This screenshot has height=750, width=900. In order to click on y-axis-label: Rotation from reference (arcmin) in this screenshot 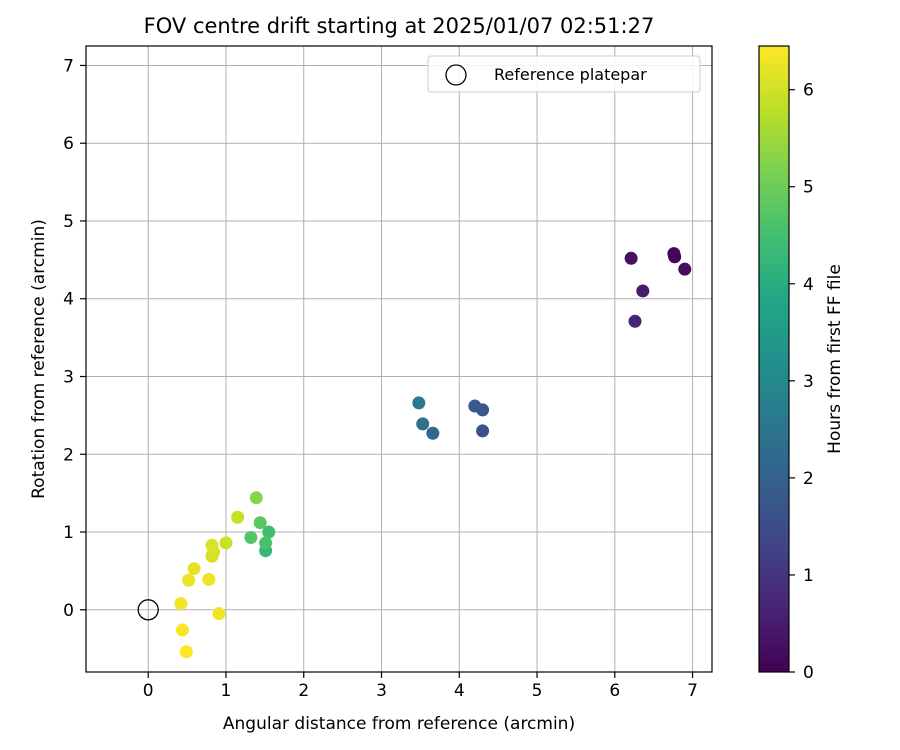, I will do `click(39, 359)`.